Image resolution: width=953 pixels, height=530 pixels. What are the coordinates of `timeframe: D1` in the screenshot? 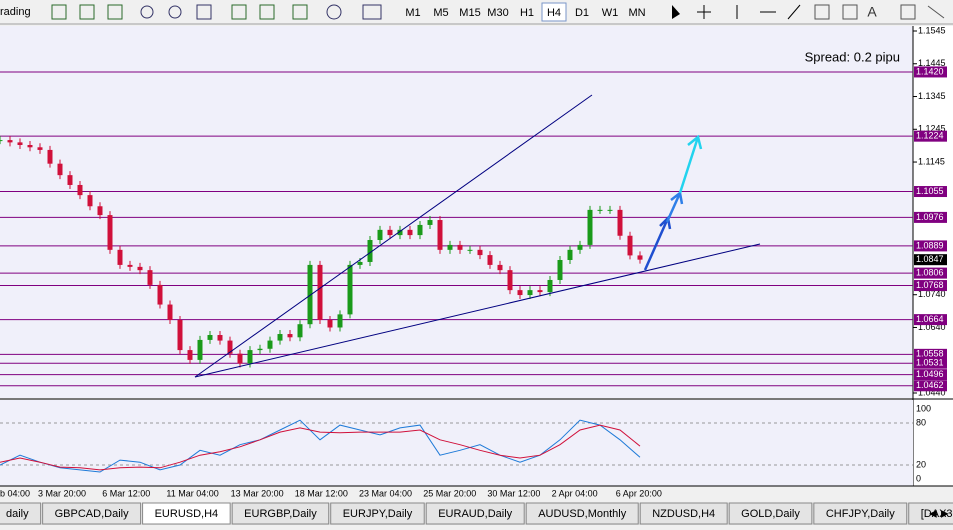 It's located at (582, 13).